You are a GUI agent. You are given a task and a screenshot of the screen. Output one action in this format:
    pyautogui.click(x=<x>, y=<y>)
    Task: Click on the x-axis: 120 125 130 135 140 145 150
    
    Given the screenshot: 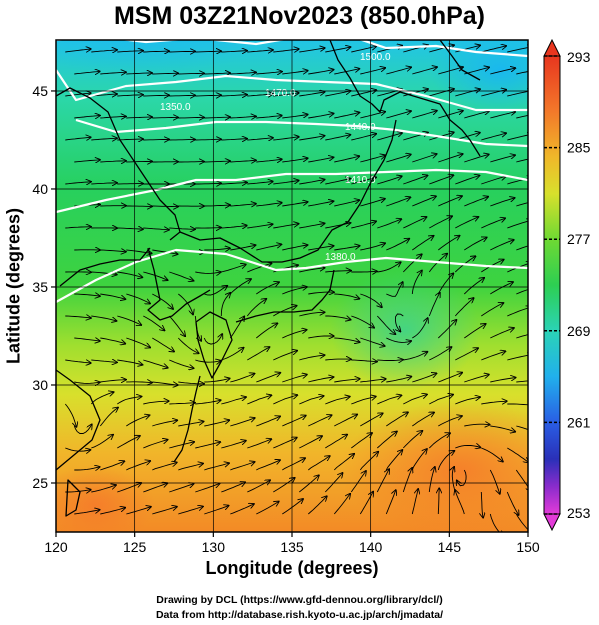 What is the action you would take?
    pyautogui.click(x=292, y=543)
    